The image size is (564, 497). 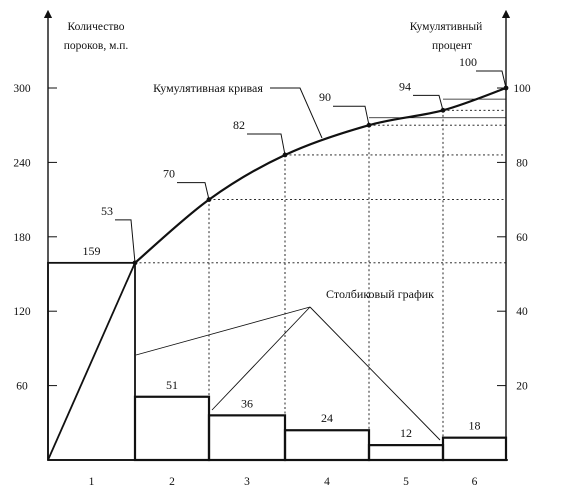 What do you see at coordinates (468, 62) in the screenshot?
I see `cumulative-label-6: 100` at bounding box center [468, 62].